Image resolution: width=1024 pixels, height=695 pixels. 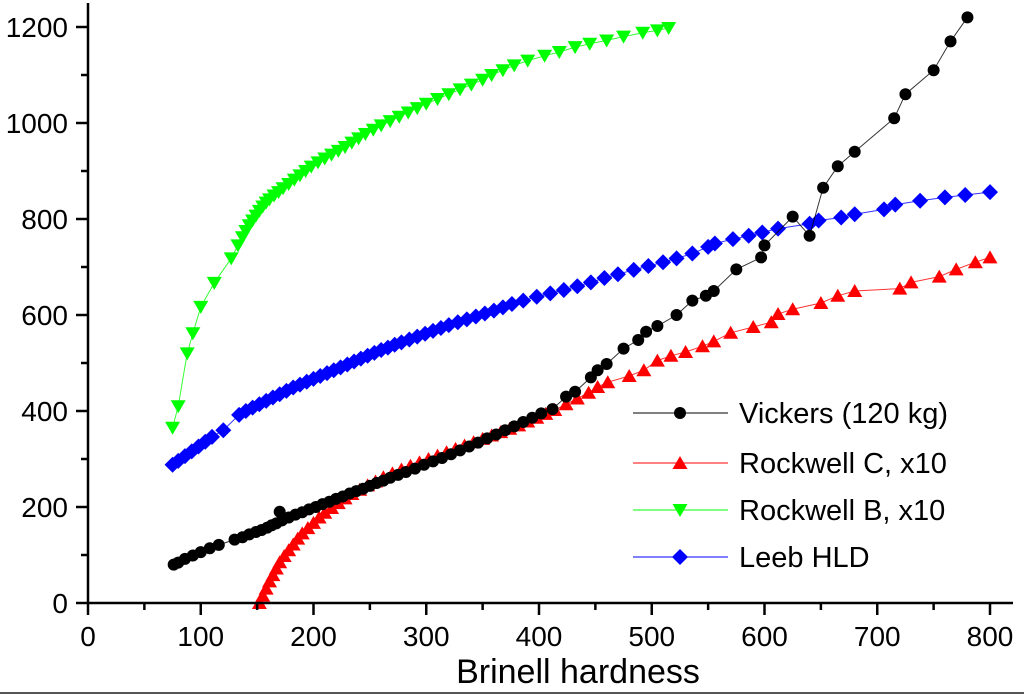 What do you see at coordinates (546, 627) in the screenshot?
I see `x-ticks: 0 100 200 300 400 500 600 700 800` at bounding box center [546, 627].